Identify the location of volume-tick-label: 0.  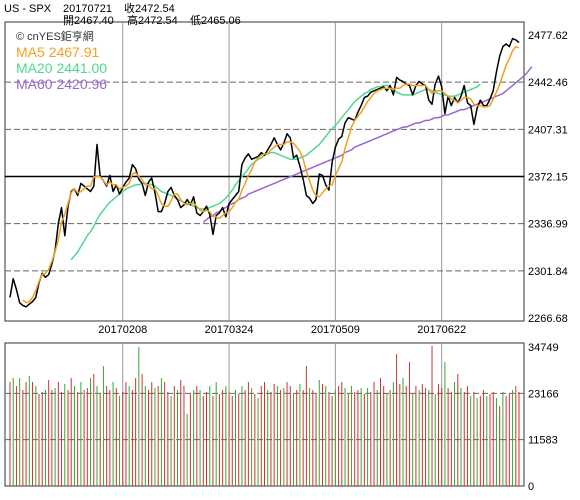
(531, 487).